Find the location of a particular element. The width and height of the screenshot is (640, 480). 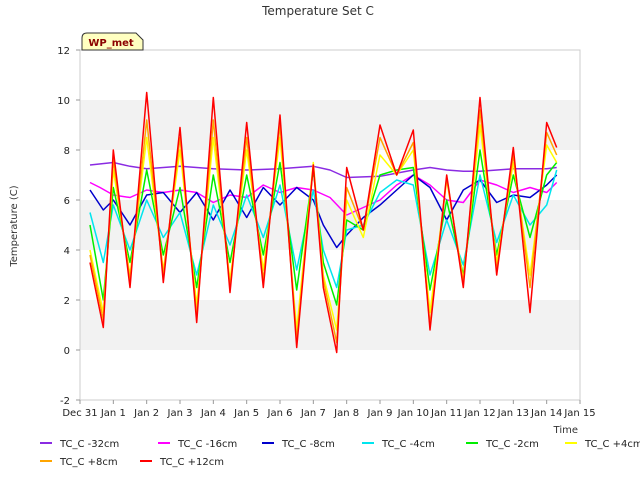

y-tick-label: 10 is located at coordinates (63, 101).